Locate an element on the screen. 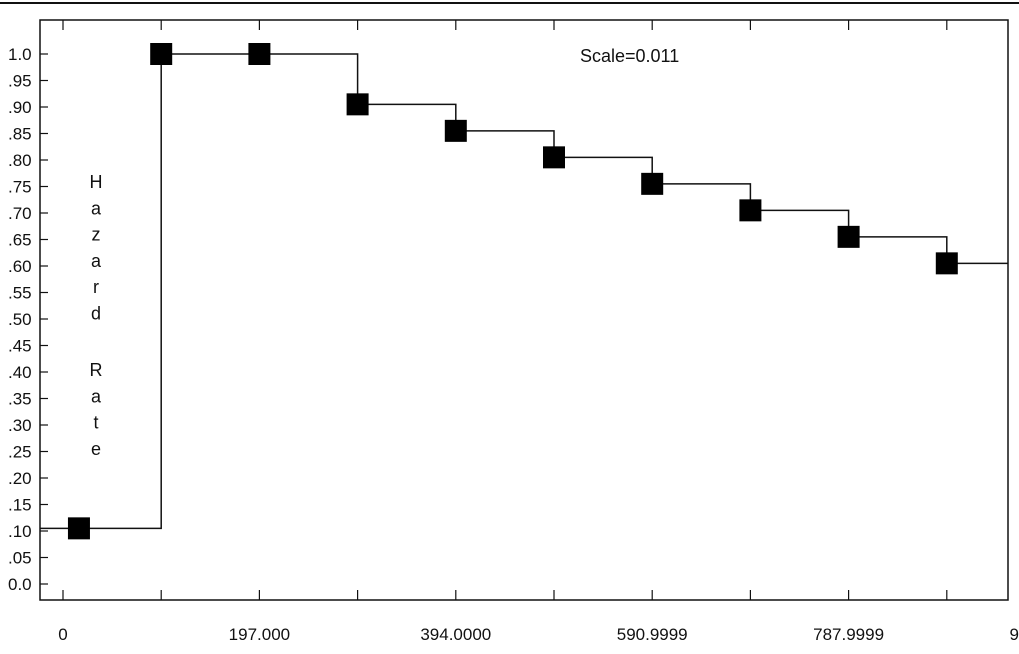 This screenshot has width=1019, height=654. y-tick-label: .85 is located at coordinates (20, 134).